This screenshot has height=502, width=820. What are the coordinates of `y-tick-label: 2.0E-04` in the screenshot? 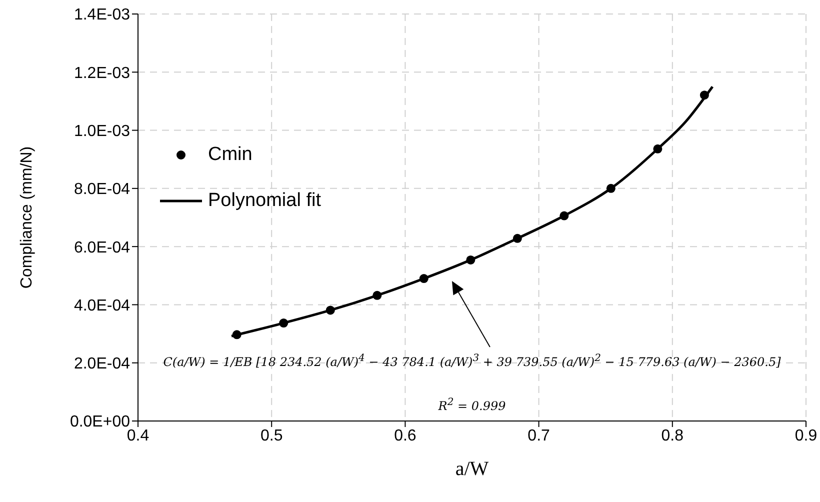 It's located at (102, 364).